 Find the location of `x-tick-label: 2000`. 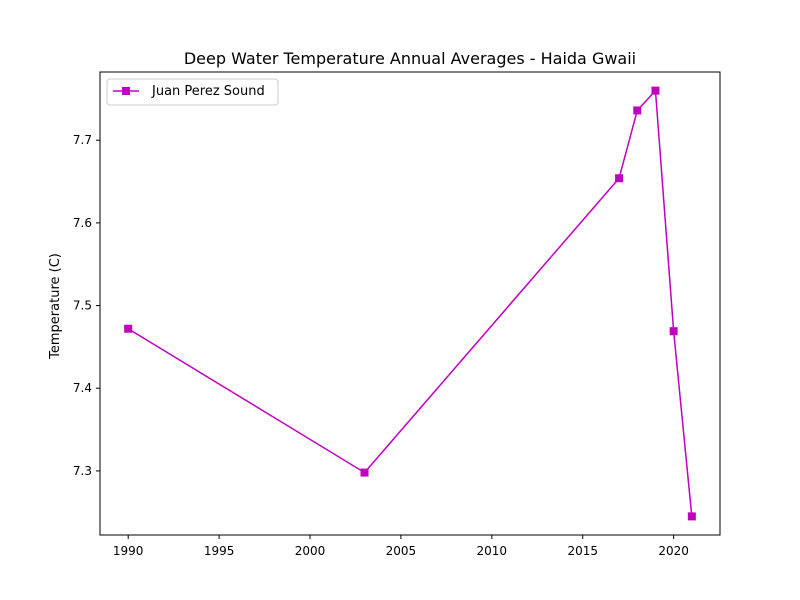

x-tick-label: 2000 is located at coordinates (310, 551).